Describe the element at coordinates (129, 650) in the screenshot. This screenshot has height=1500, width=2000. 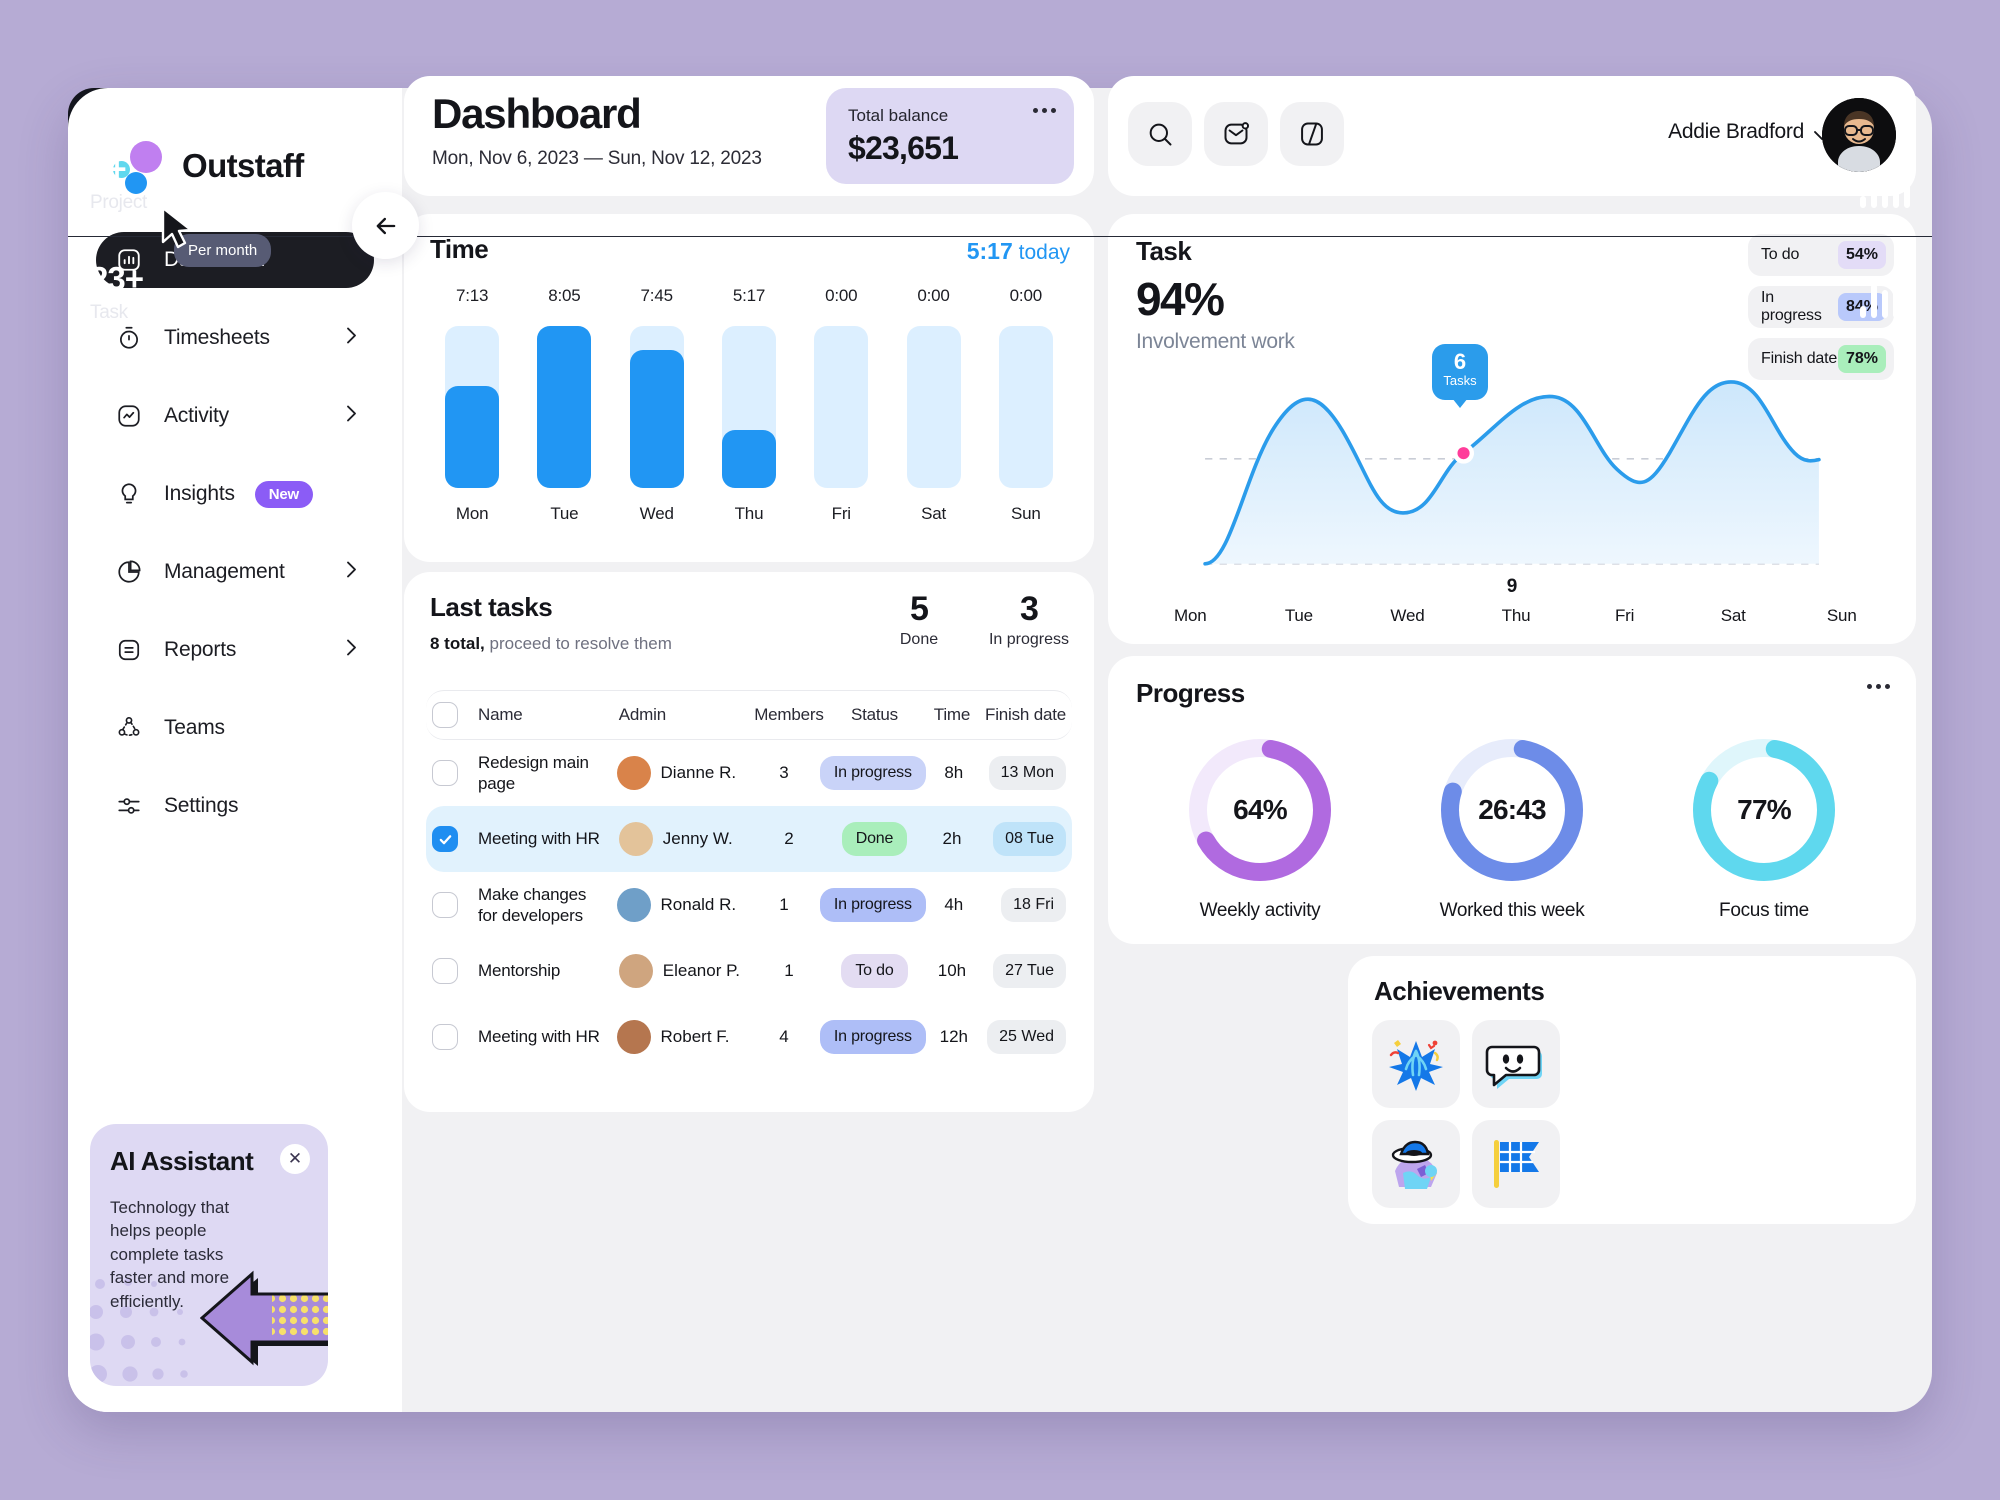
I see `document-icon` at that location.